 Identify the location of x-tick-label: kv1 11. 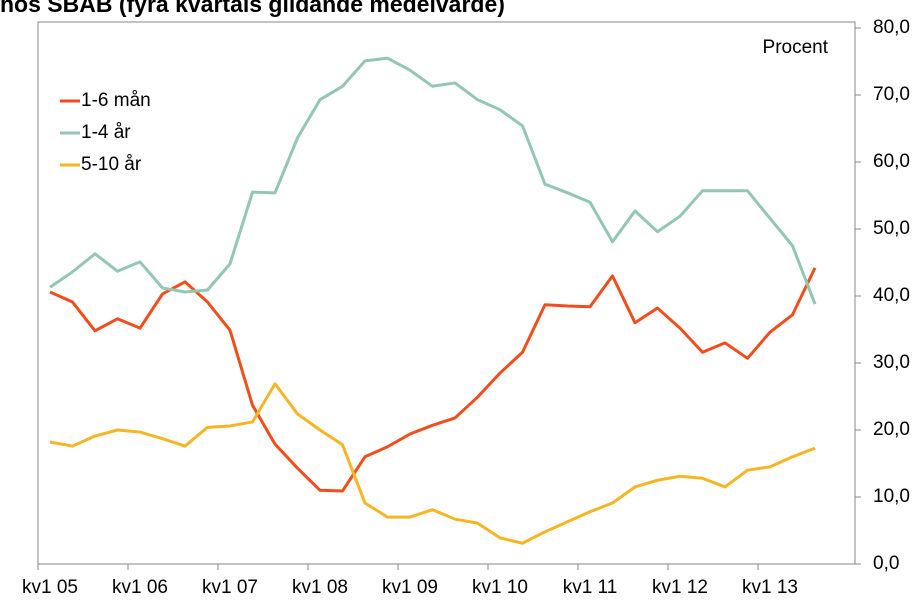
(590, 587).